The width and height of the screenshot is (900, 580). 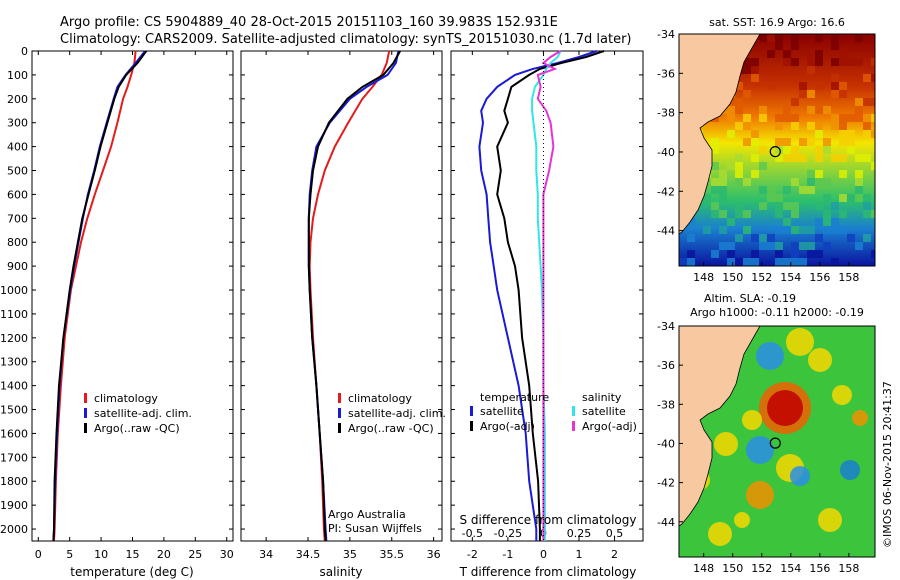 What do you see at coordinates (761, 568) in the screenshot?
I see `lon-tick-label: 152` at bounding box center [761, 568].